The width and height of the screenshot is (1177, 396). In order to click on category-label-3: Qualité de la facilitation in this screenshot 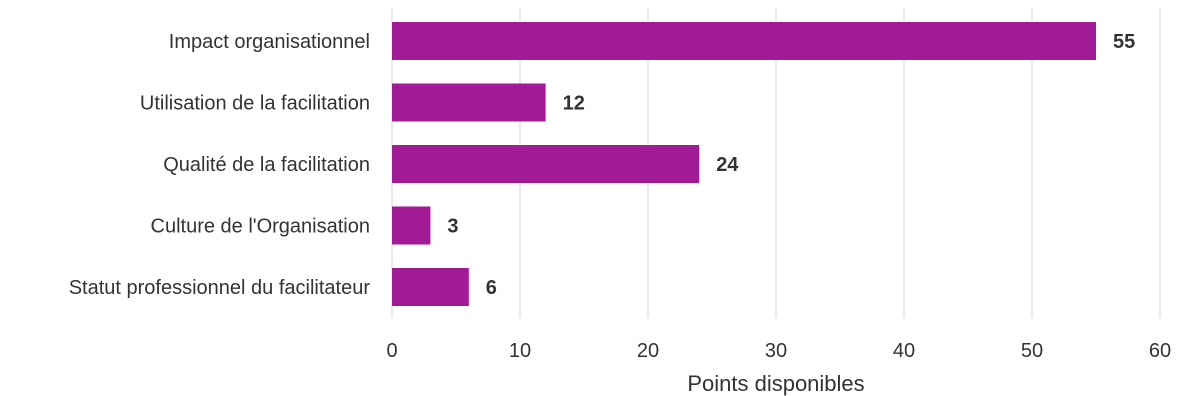, I will do `click(266, 165)`.